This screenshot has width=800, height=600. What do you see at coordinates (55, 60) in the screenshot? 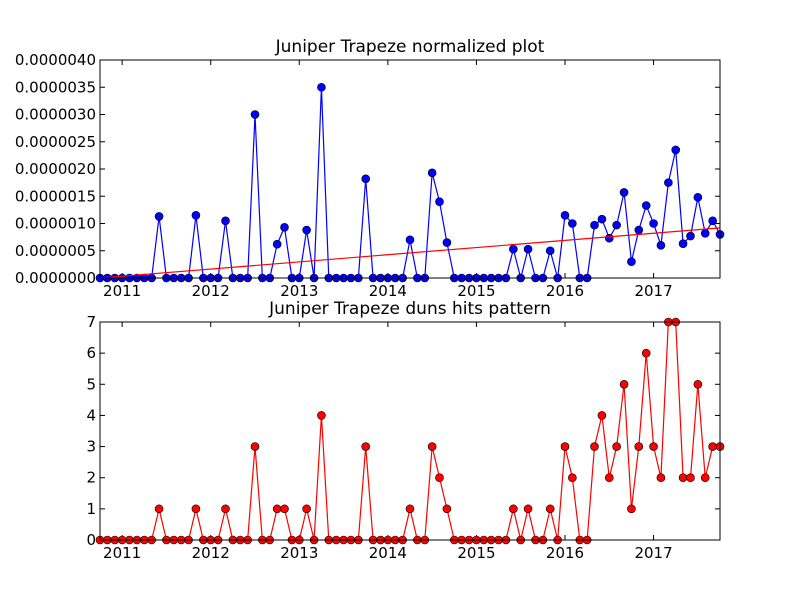
I see `y-tick-label: 0.0000040` at bounding box center [55, 60].